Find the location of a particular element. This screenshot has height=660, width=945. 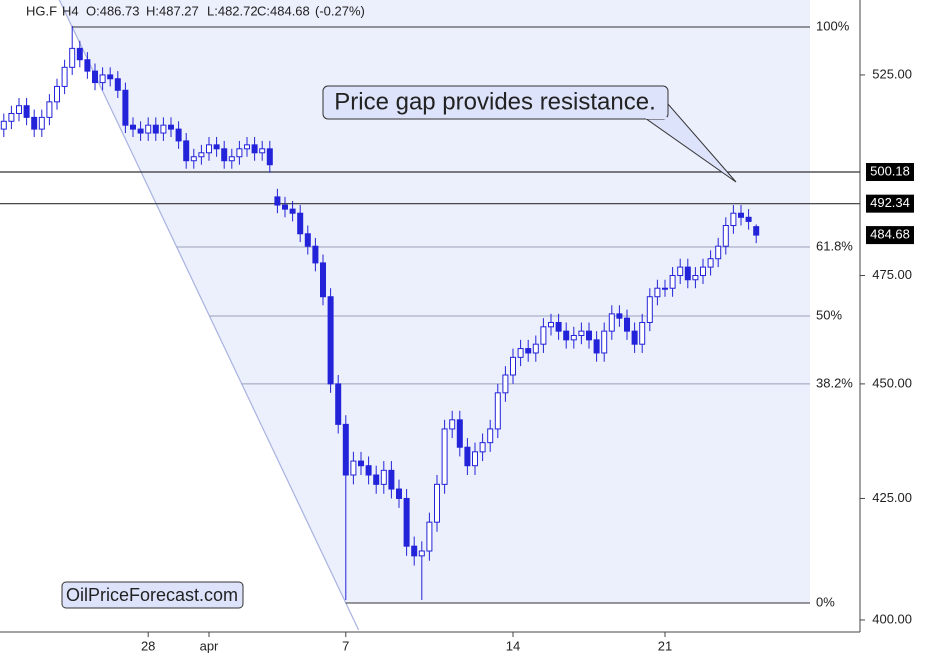

price-tag-label: 492.34 is located at coordinates (890, 202).